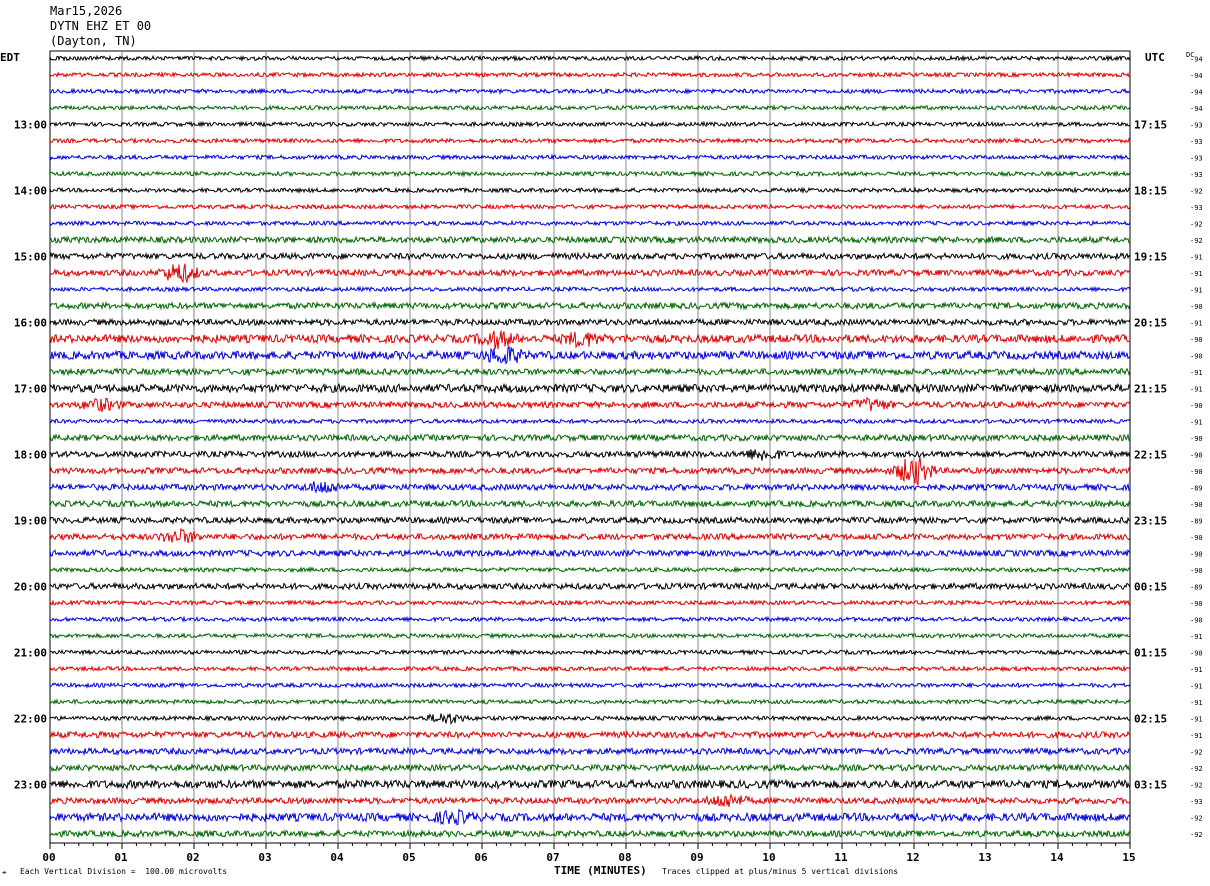  Describe the element at coordinates (1150, 718) in the screenshot. I see `utc-hour-label: 02:15` at that location.